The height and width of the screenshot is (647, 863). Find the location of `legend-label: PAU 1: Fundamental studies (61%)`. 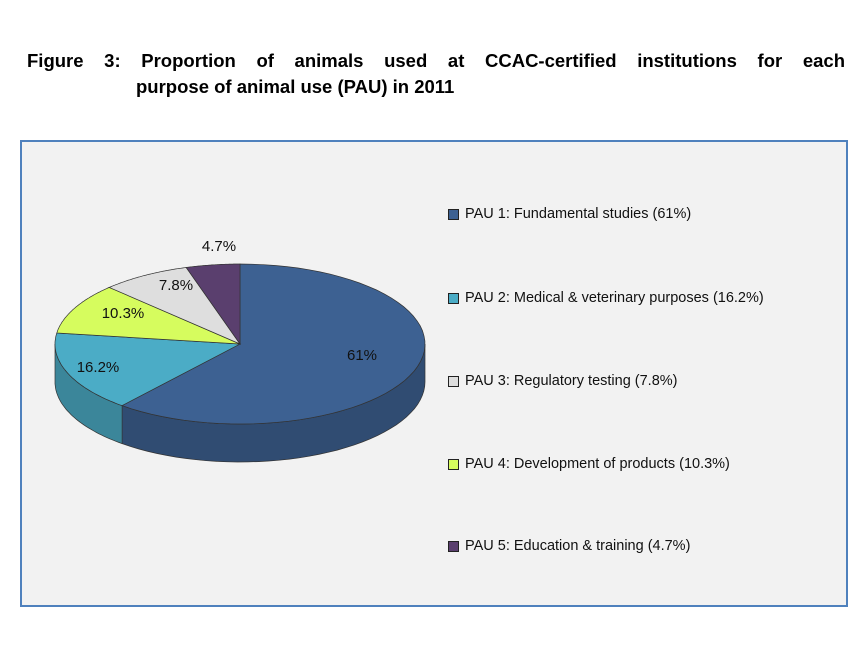

legend-label: PAU 1: Fundamental studies (61%) is located at coordinates (578, 214).